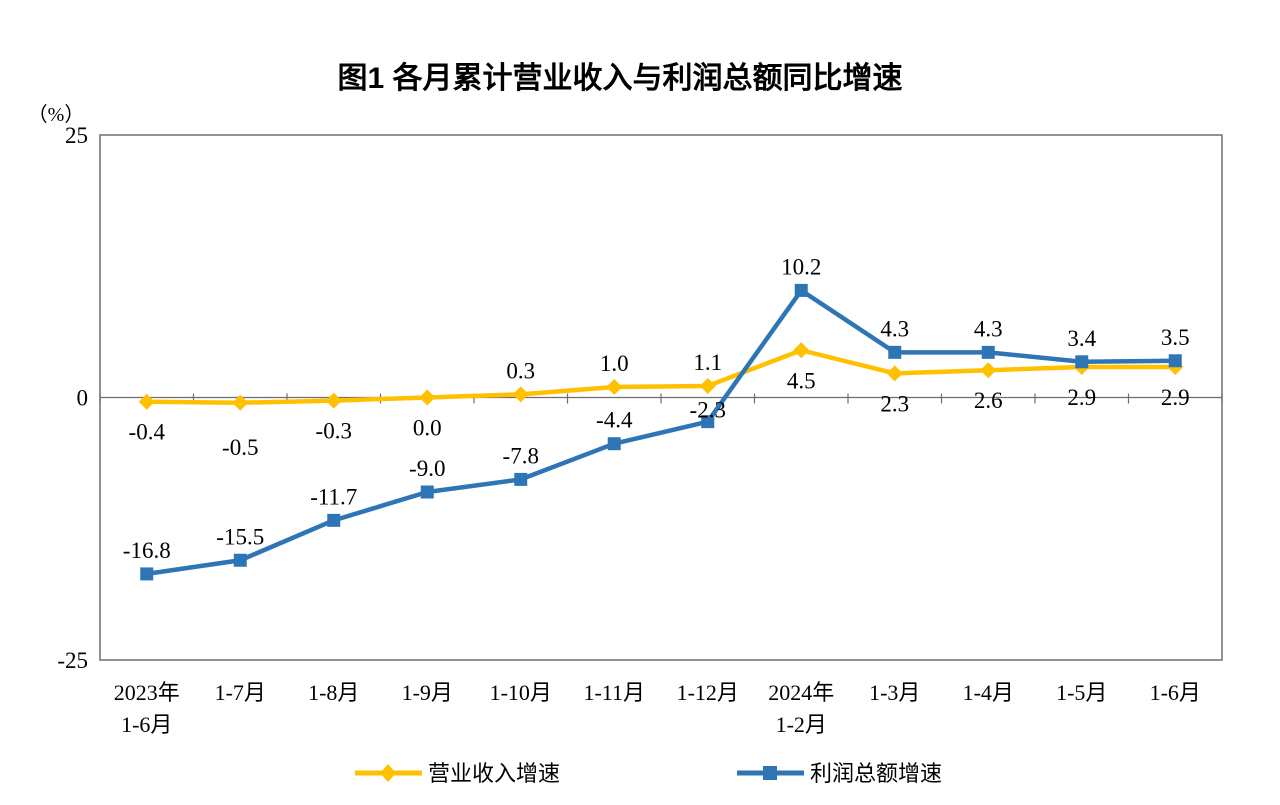  I want to click on data-point-label: 10.2, so click(801, 266).